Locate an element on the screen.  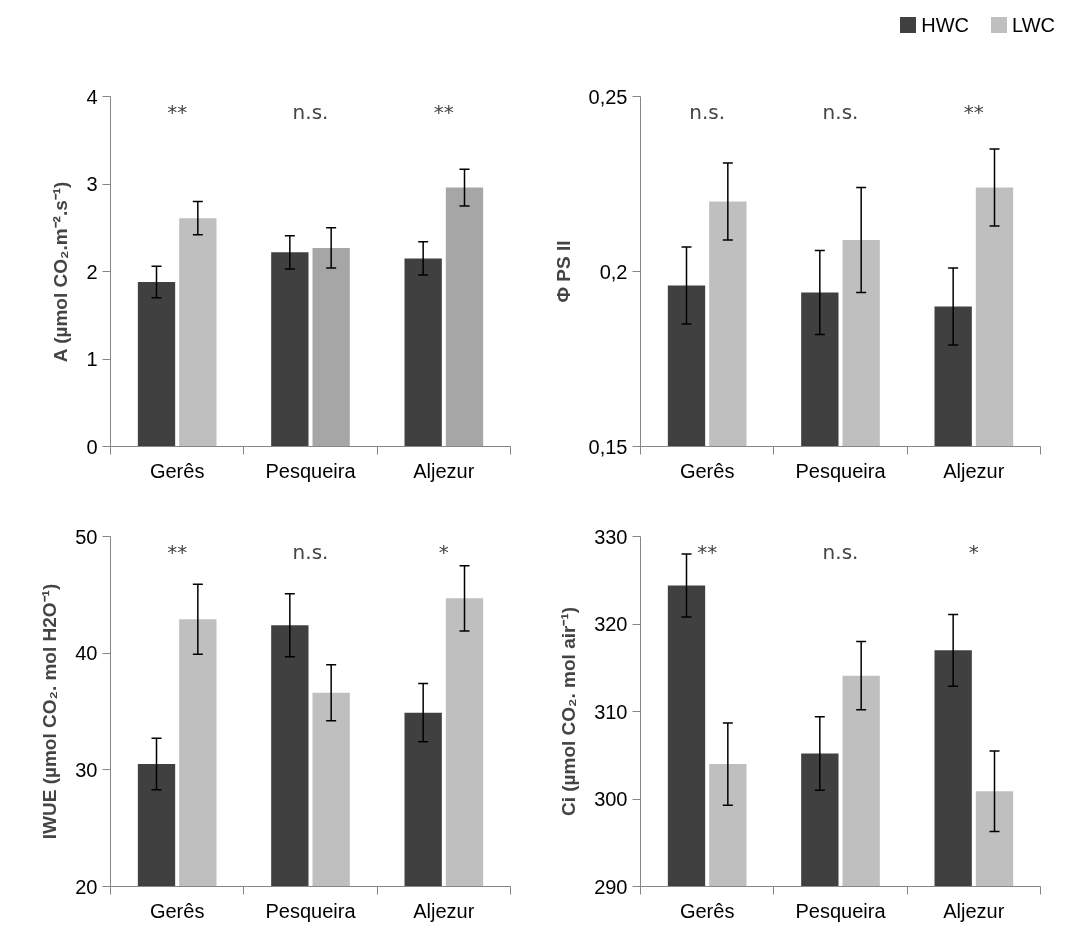
y-tick-label: 300 is located at coordinates (611, 799).